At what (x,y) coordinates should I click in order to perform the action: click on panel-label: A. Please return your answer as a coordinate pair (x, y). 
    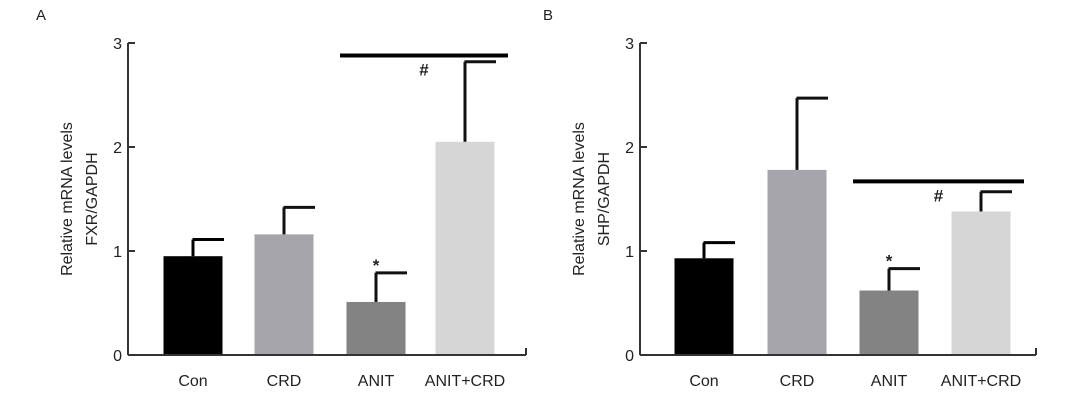
    Looking at the image, I should click on (41, 15).